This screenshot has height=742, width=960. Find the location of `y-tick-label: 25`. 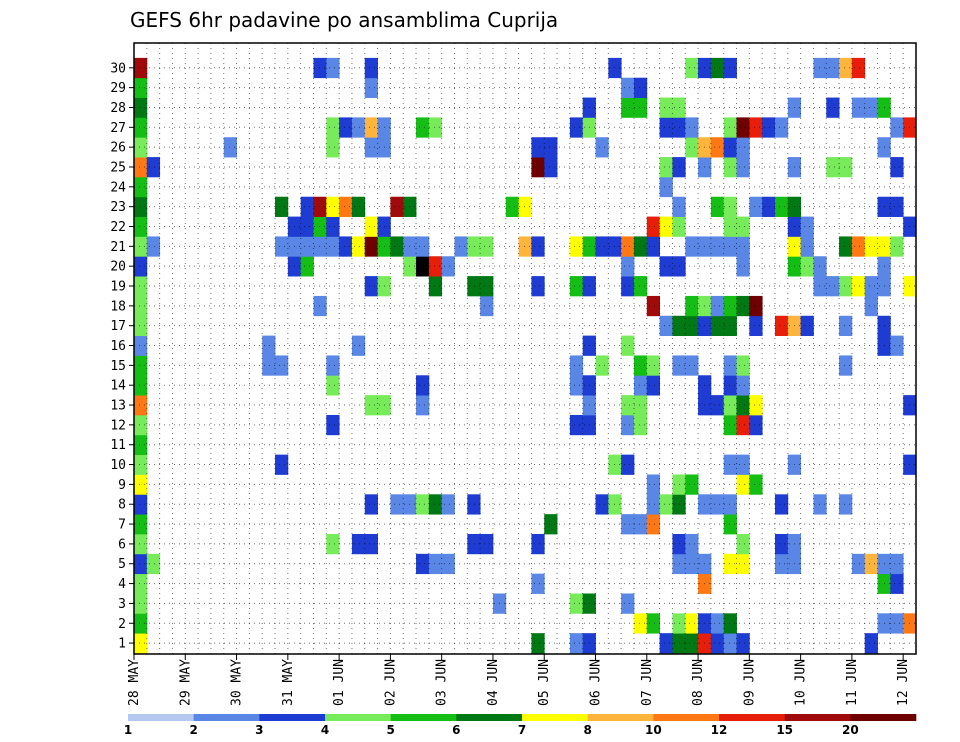

y-tick-label: 25 is located at coordinates (118, 167).